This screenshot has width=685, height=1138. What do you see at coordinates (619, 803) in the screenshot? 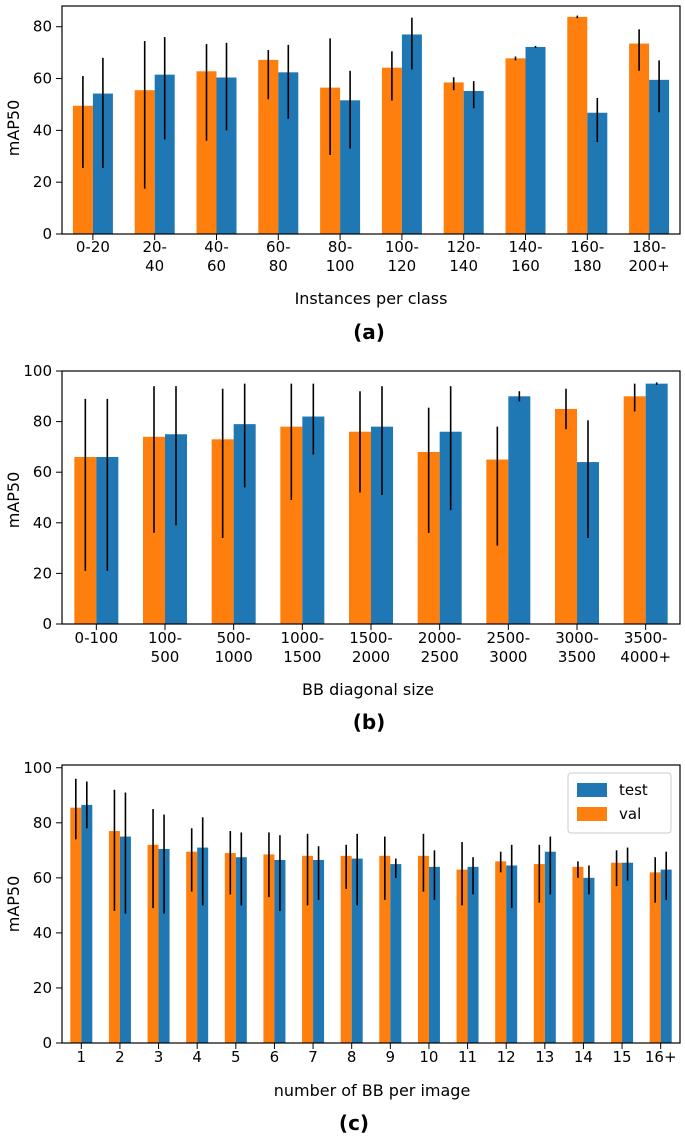
I see `legend: test val` at bounding box center [619, 803].